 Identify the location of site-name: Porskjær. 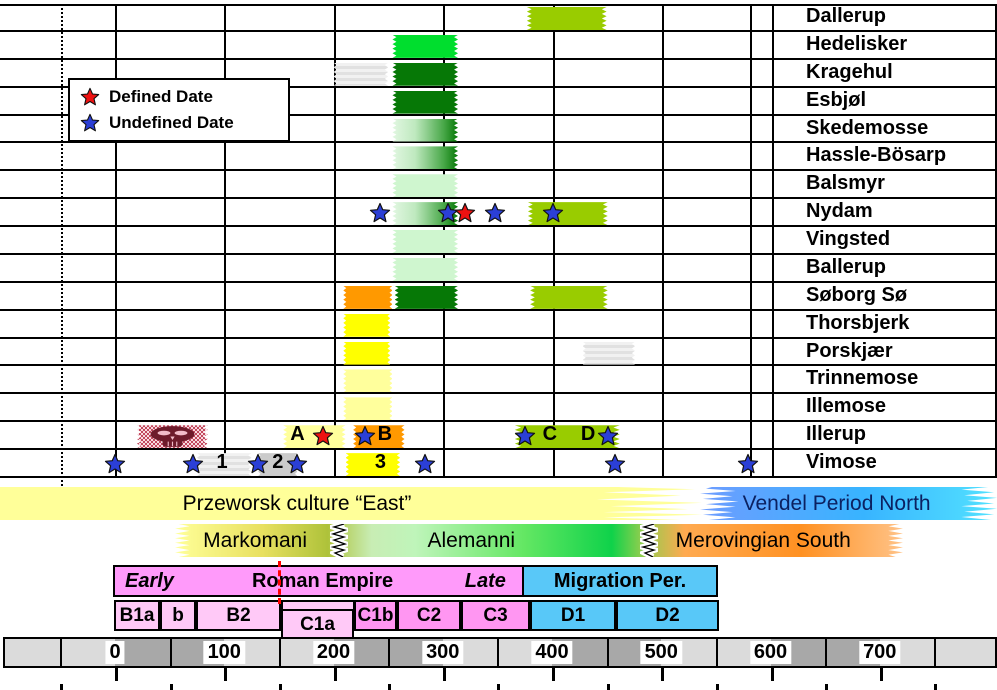
(849, 350).